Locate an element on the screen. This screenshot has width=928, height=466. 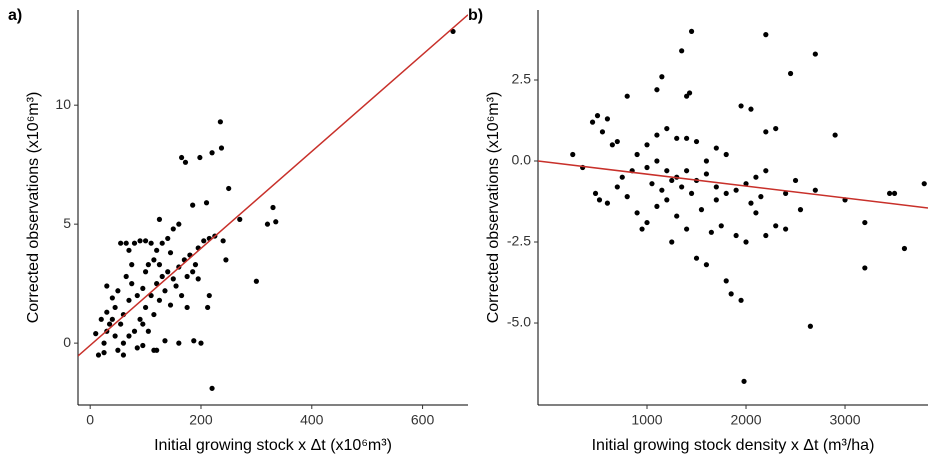
panel-label: b) is located at coordinates (475, 15).